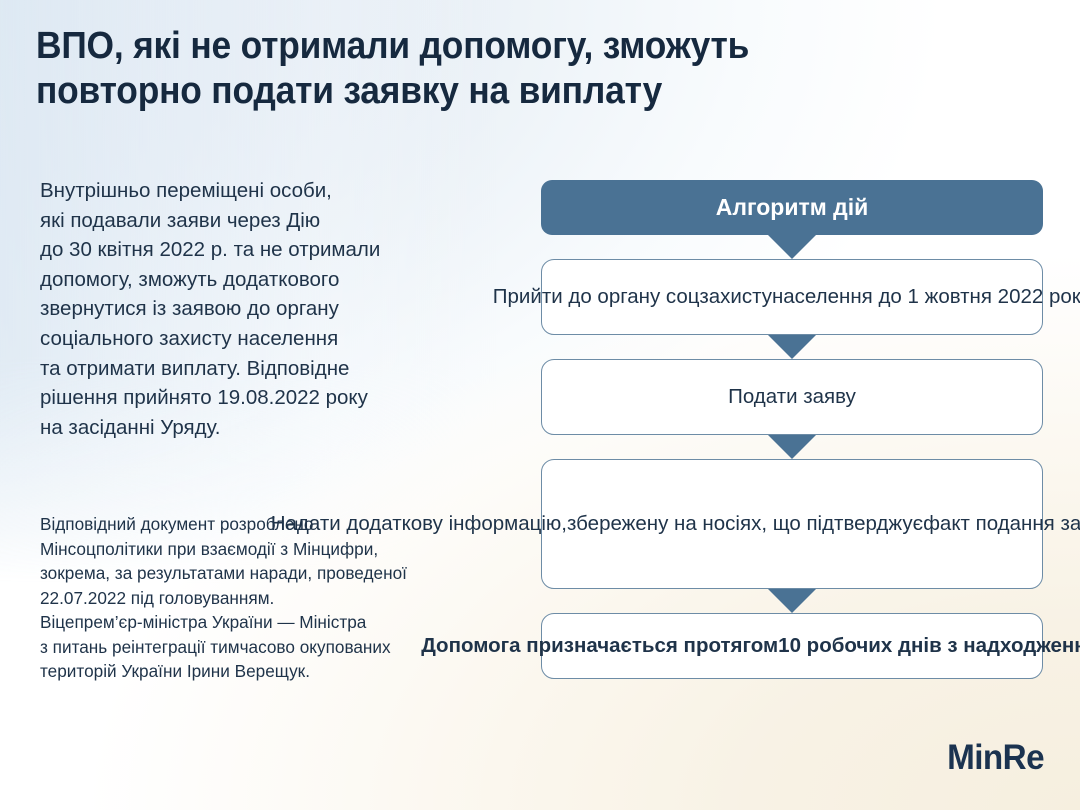 The height and width of the screenshot is (810, 1080). What do you see at coordinates (189, 339) in the screenshot?
I see `lead-paragraph-line-6: соціального захисту населення` at bounding box center [189, 339].